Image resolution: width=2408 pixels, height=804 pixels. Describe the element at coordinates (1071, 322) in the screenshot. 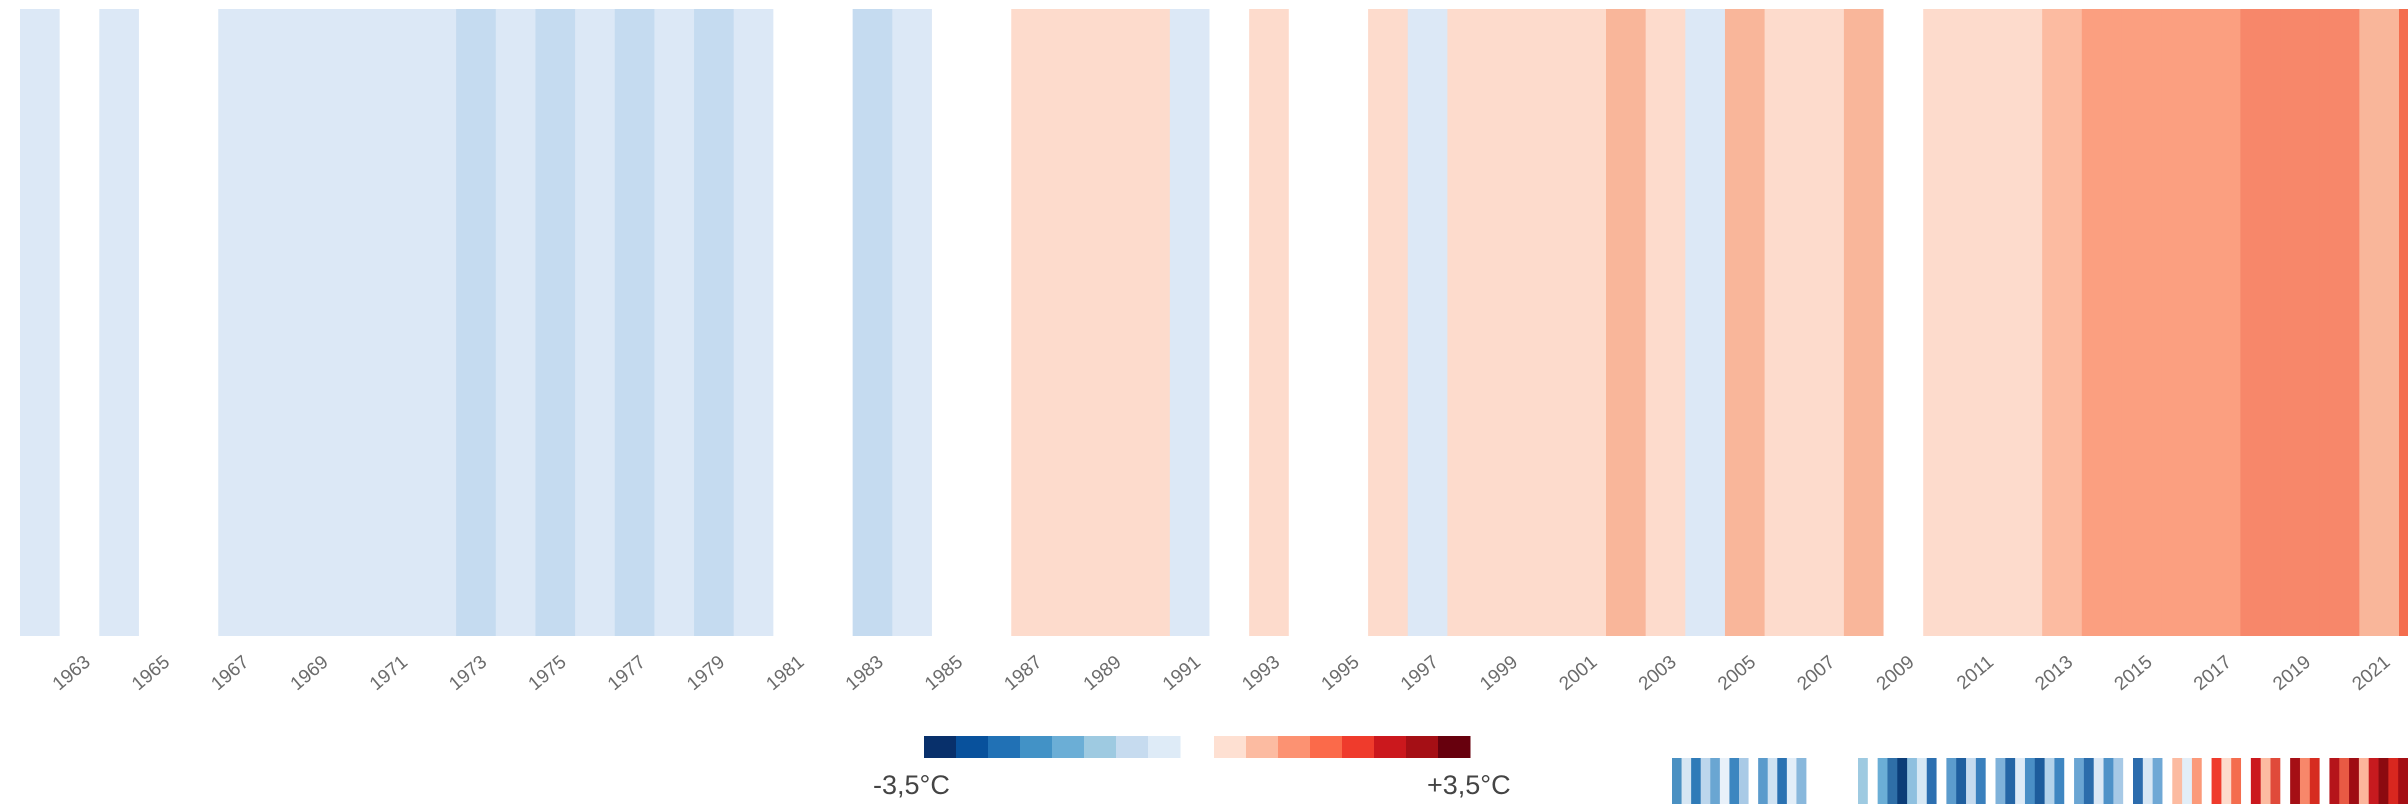

I see `stripe-1988` at that location.